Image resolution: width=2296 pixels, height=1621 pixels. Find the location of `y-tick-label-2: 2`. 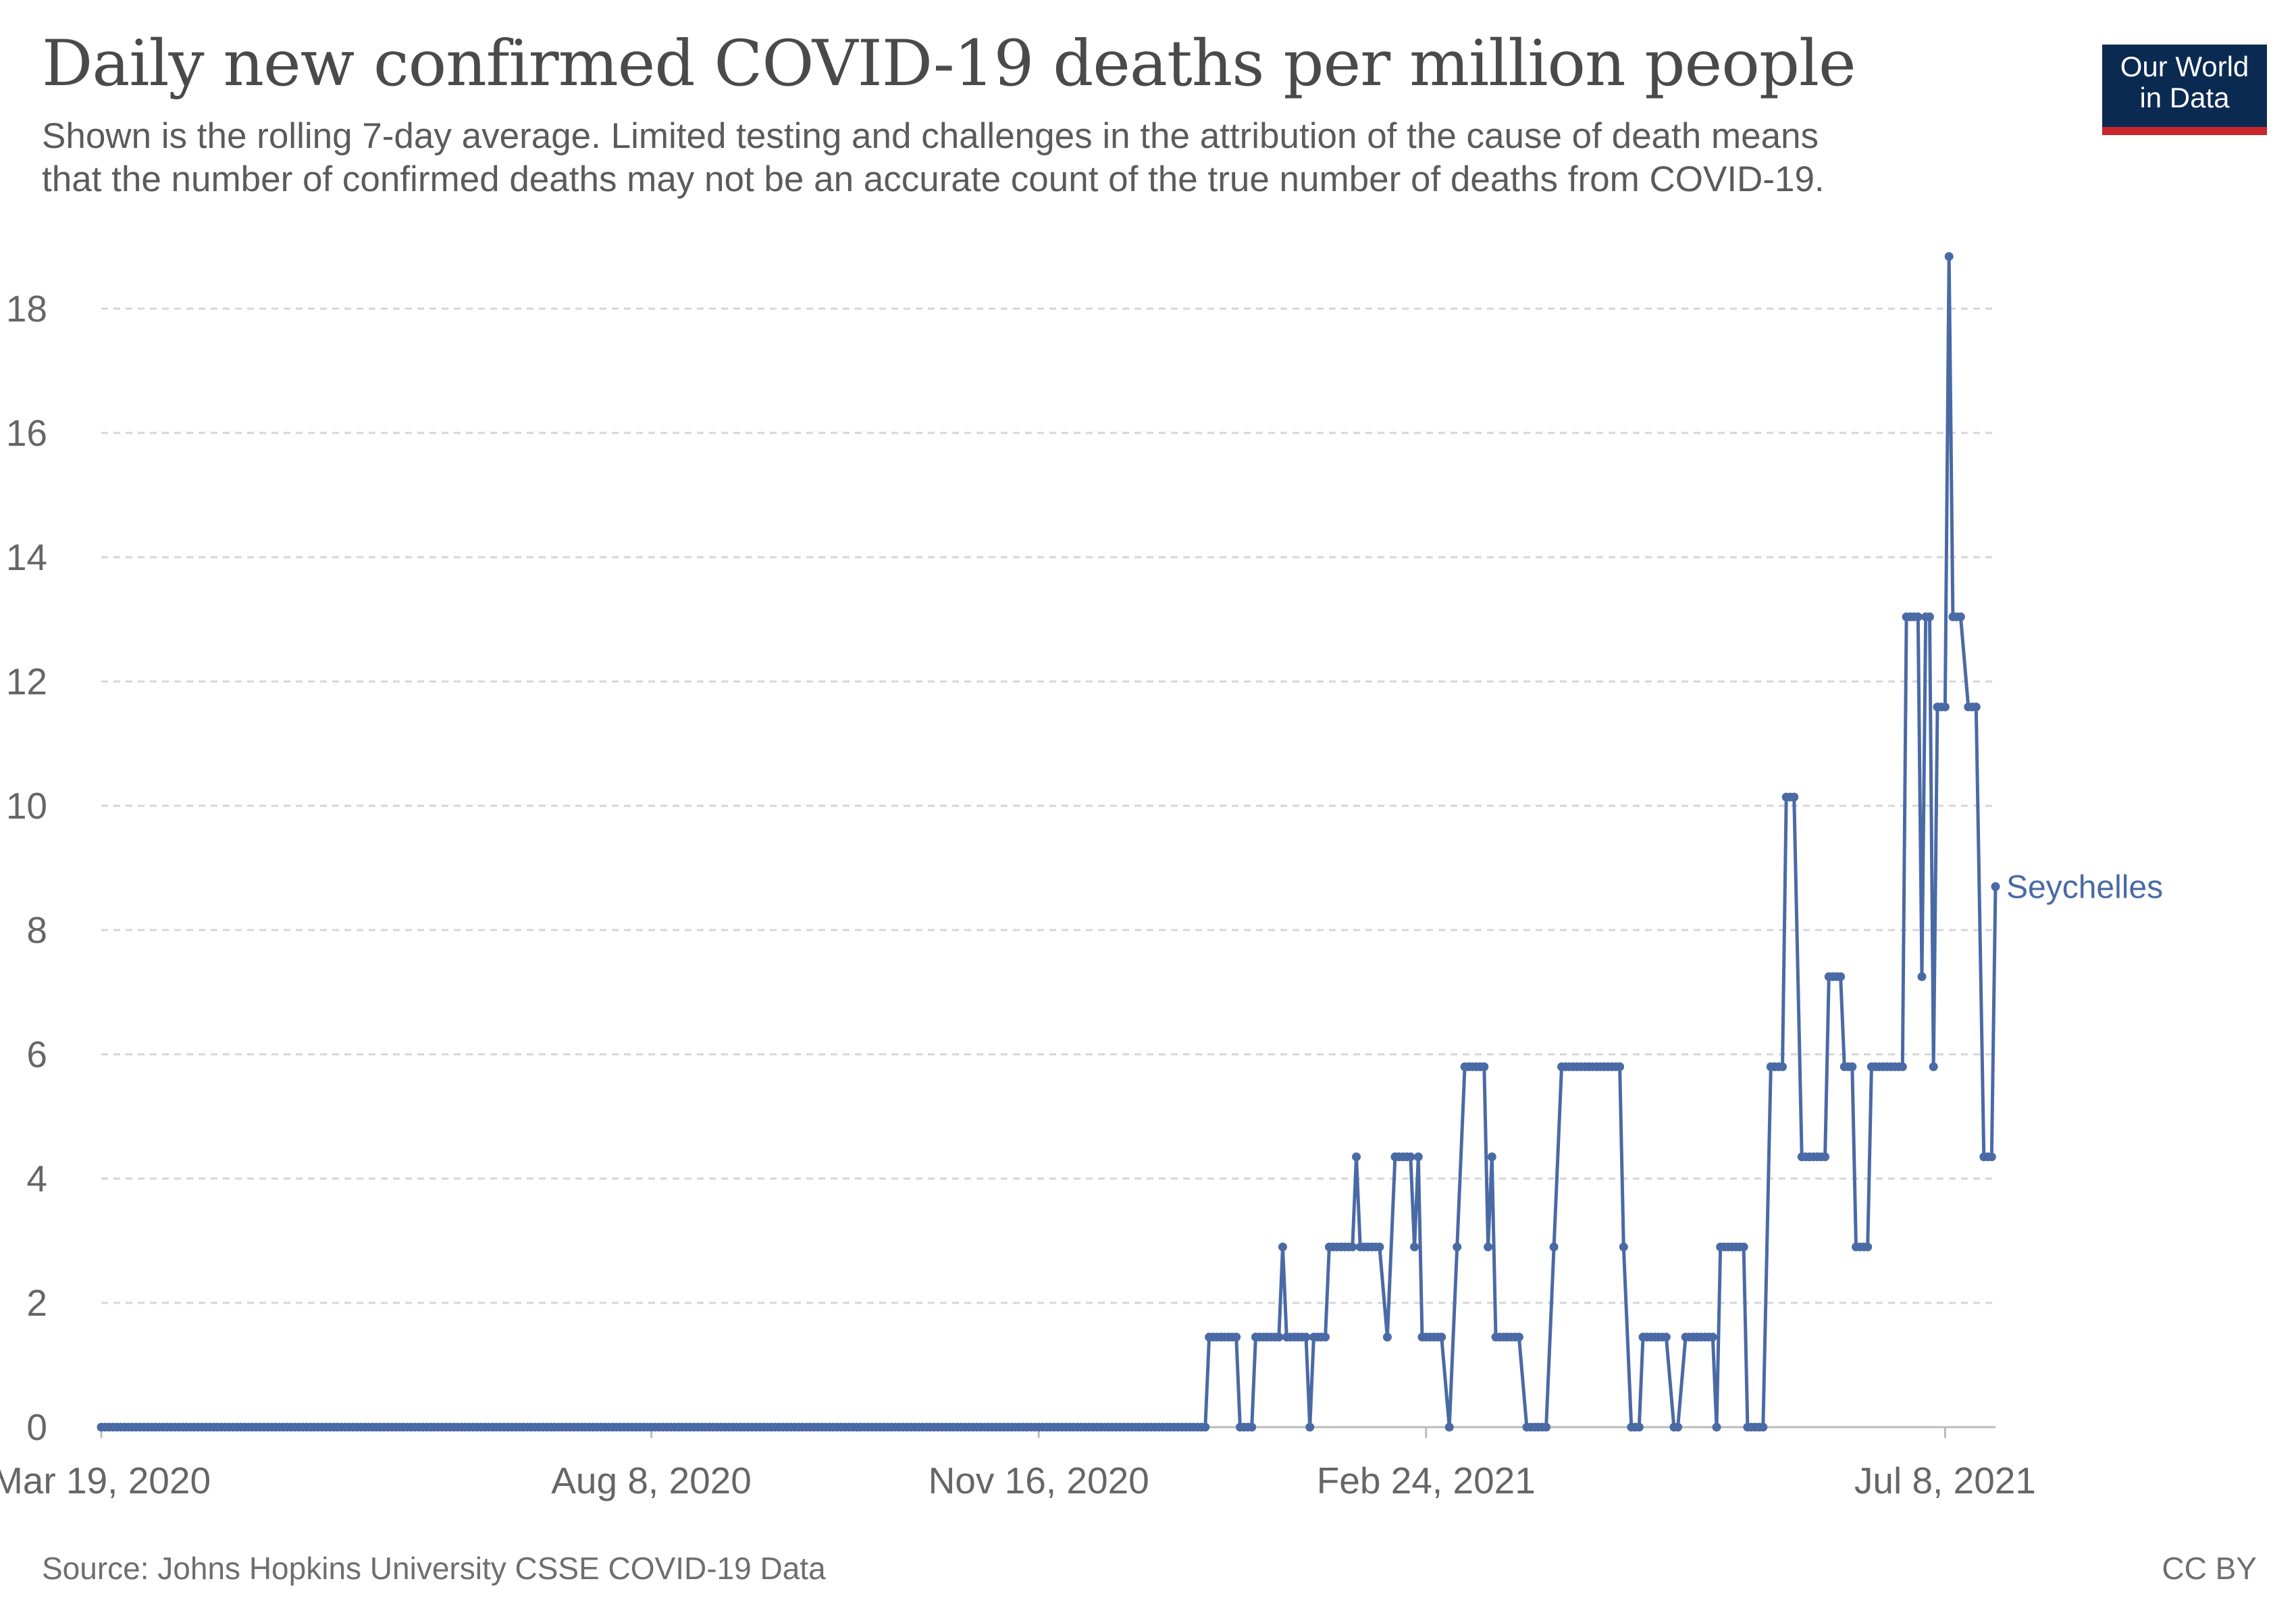

y-tick-label-2: 2 is located at coordinates (36, 1303).